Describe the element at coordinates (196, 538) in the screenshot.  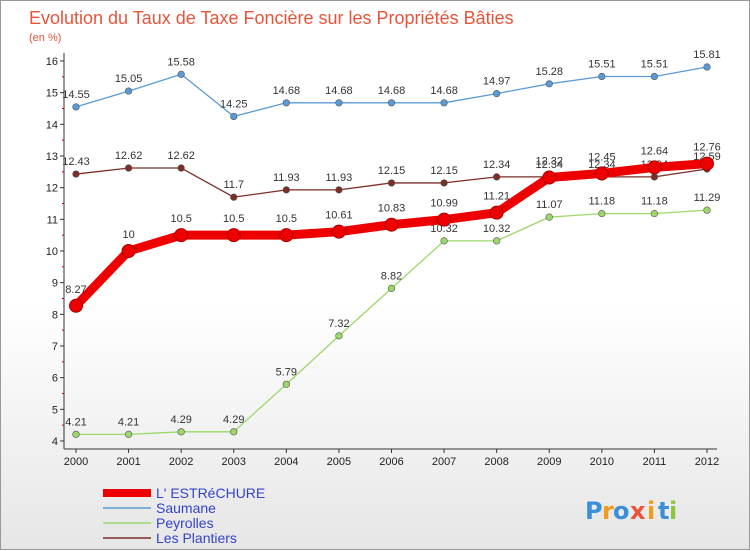
I see `legend-label: Les Plantiers` at that location.